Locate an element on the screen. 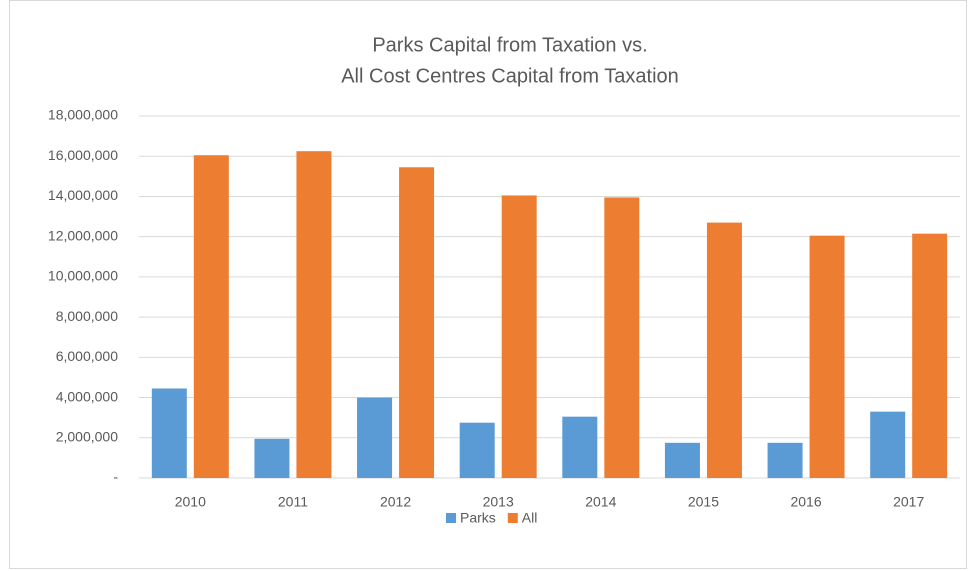 Image resolution: width=969 pixels, height=571 pixels. x-tick-label: 2010 is located at coordinates (190, 502).